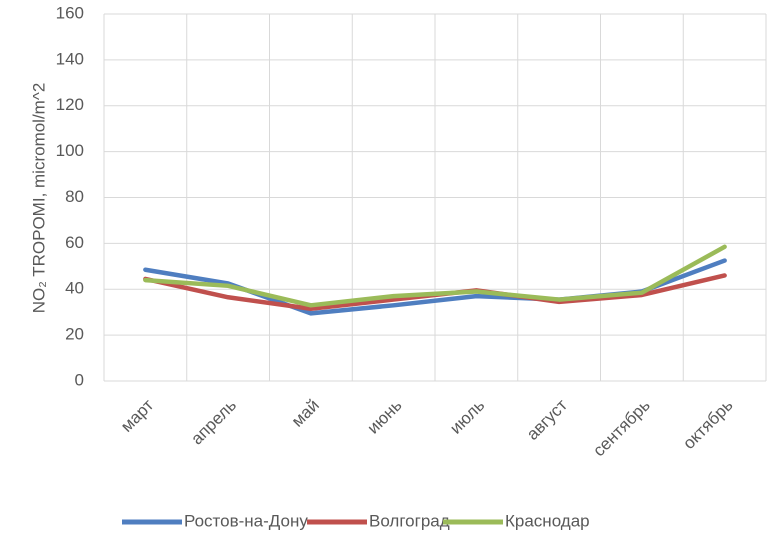  Describe the element at coordinates (305, 413) in the screenshot. I see `x-tick-label: май` at that location.